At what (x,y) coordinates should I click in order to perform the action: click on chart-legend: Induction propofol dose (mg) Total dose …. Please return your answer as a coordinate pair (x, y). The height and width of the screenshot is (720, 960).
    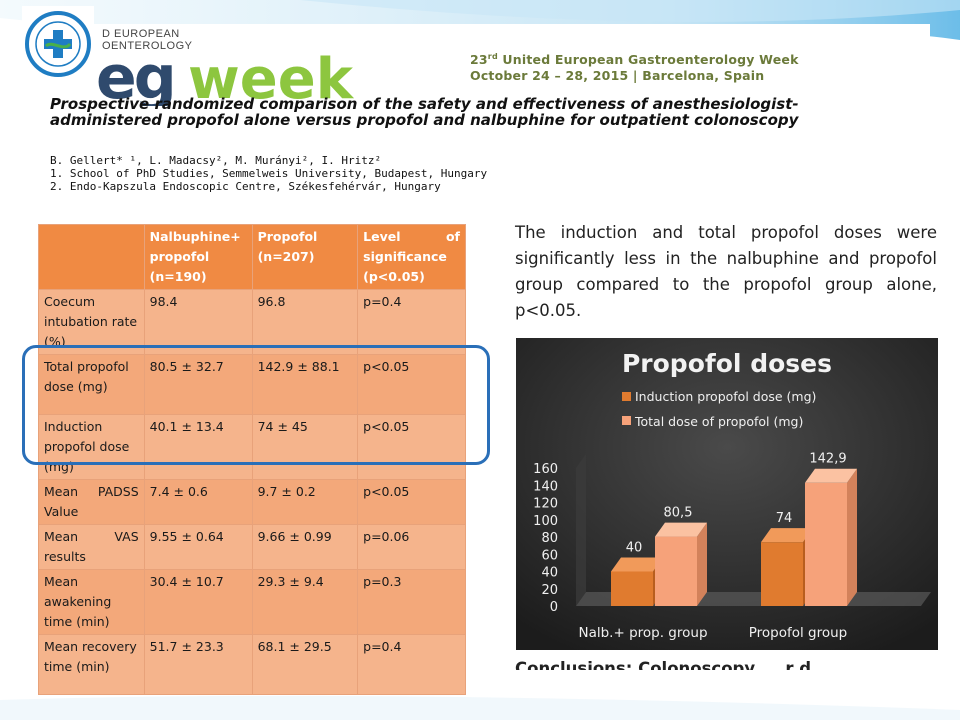
    Looking at the image, I should click on (719, 409).